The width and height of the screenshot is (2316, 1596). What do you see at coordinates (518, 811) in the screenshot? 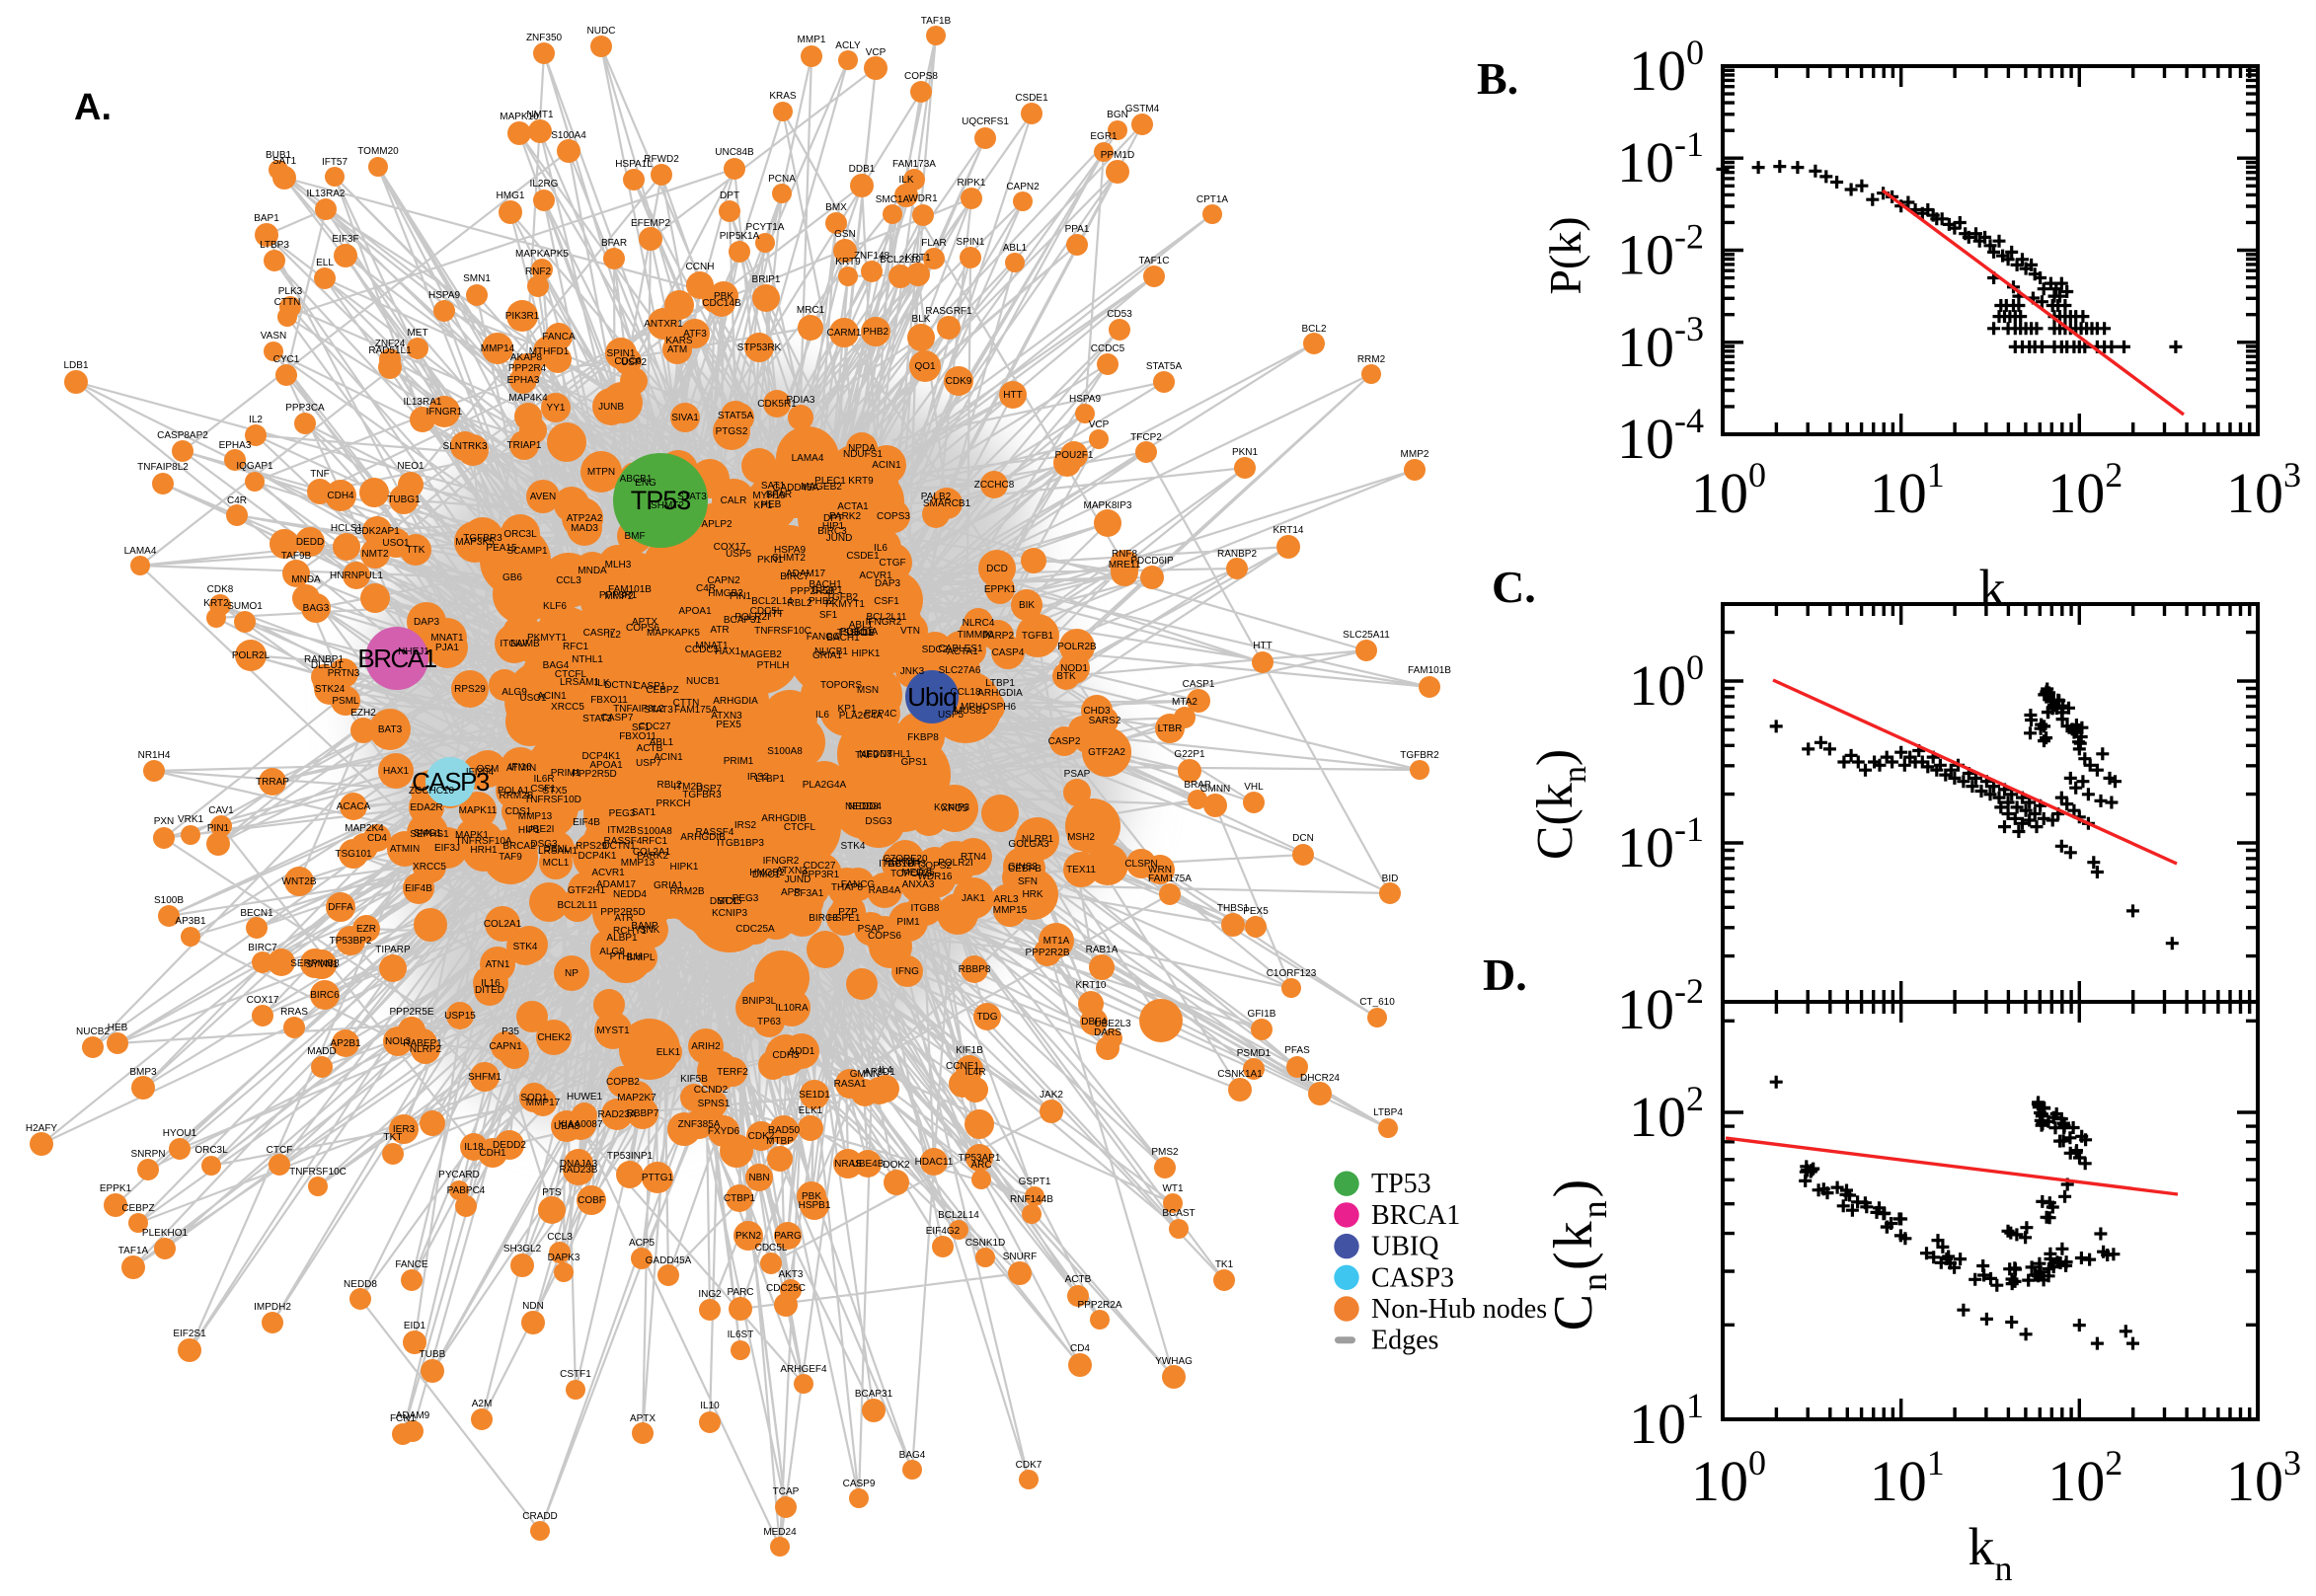
I see `svg-text: CDS1` at bounding box center [518, 811].